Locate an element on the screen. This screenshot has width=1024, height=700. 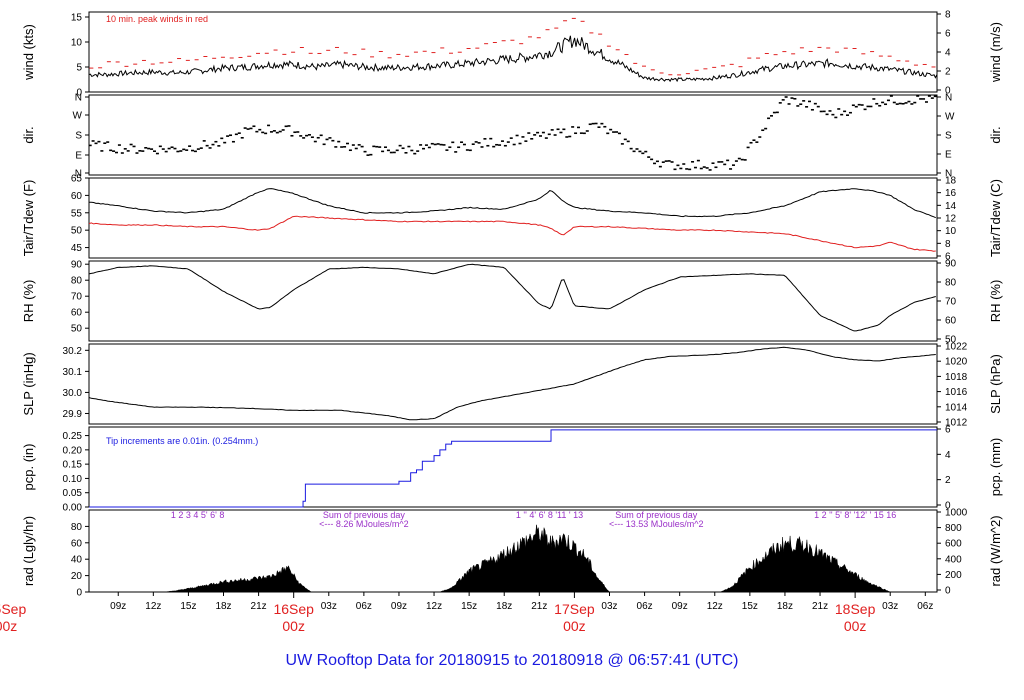
rad-annotation: <--- 8.26 MJoules/m^2 is located at coordinates (364, 524).